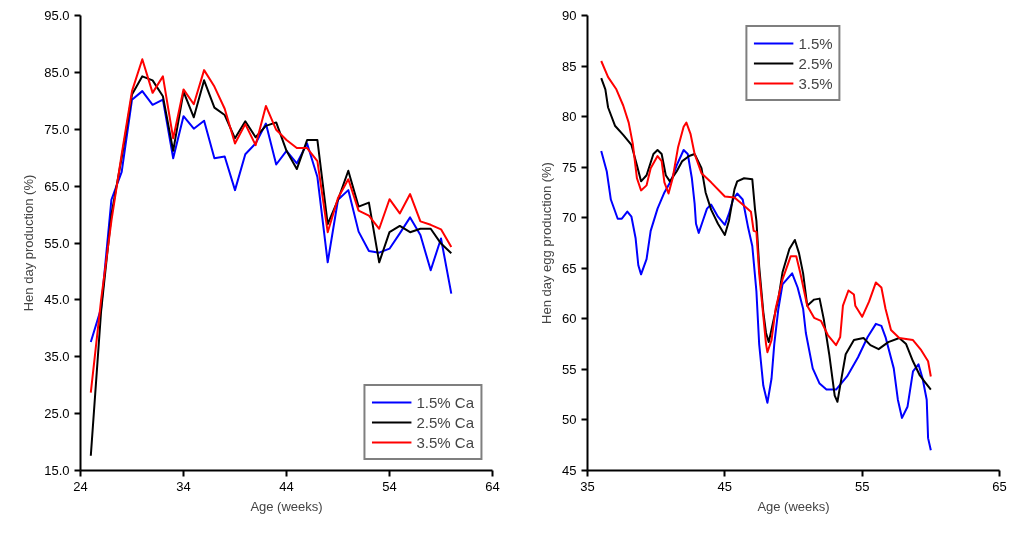 The height and width of the screenshot is (534, 1019). What do you see at coordinates (57, 129) in the screenshot?
I see `y-tick-label: 75.0` at bounding box center [57, 129].